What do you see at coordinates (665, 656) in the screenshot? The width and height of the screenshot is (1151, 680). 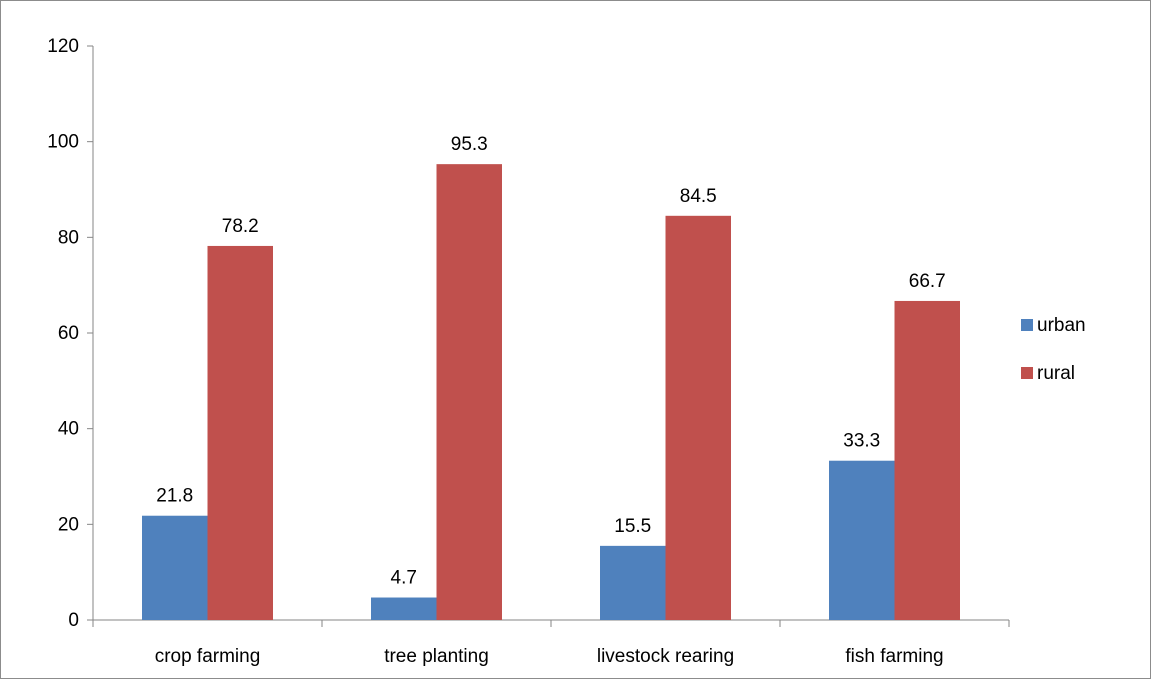 I see `category-label: livestock rearing` at bounding box center [665, 656].